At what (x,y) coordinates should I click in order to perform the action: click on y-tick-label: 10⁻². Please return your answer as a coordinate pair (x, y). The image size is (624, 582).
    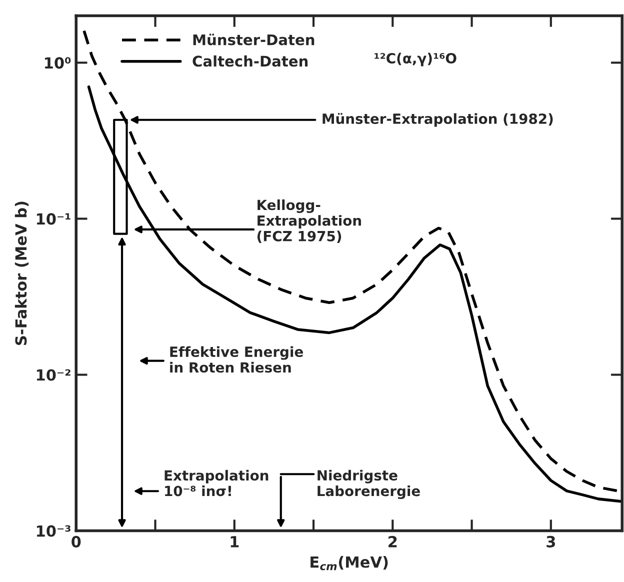
    Looking at the image, I should click on (53, 375).